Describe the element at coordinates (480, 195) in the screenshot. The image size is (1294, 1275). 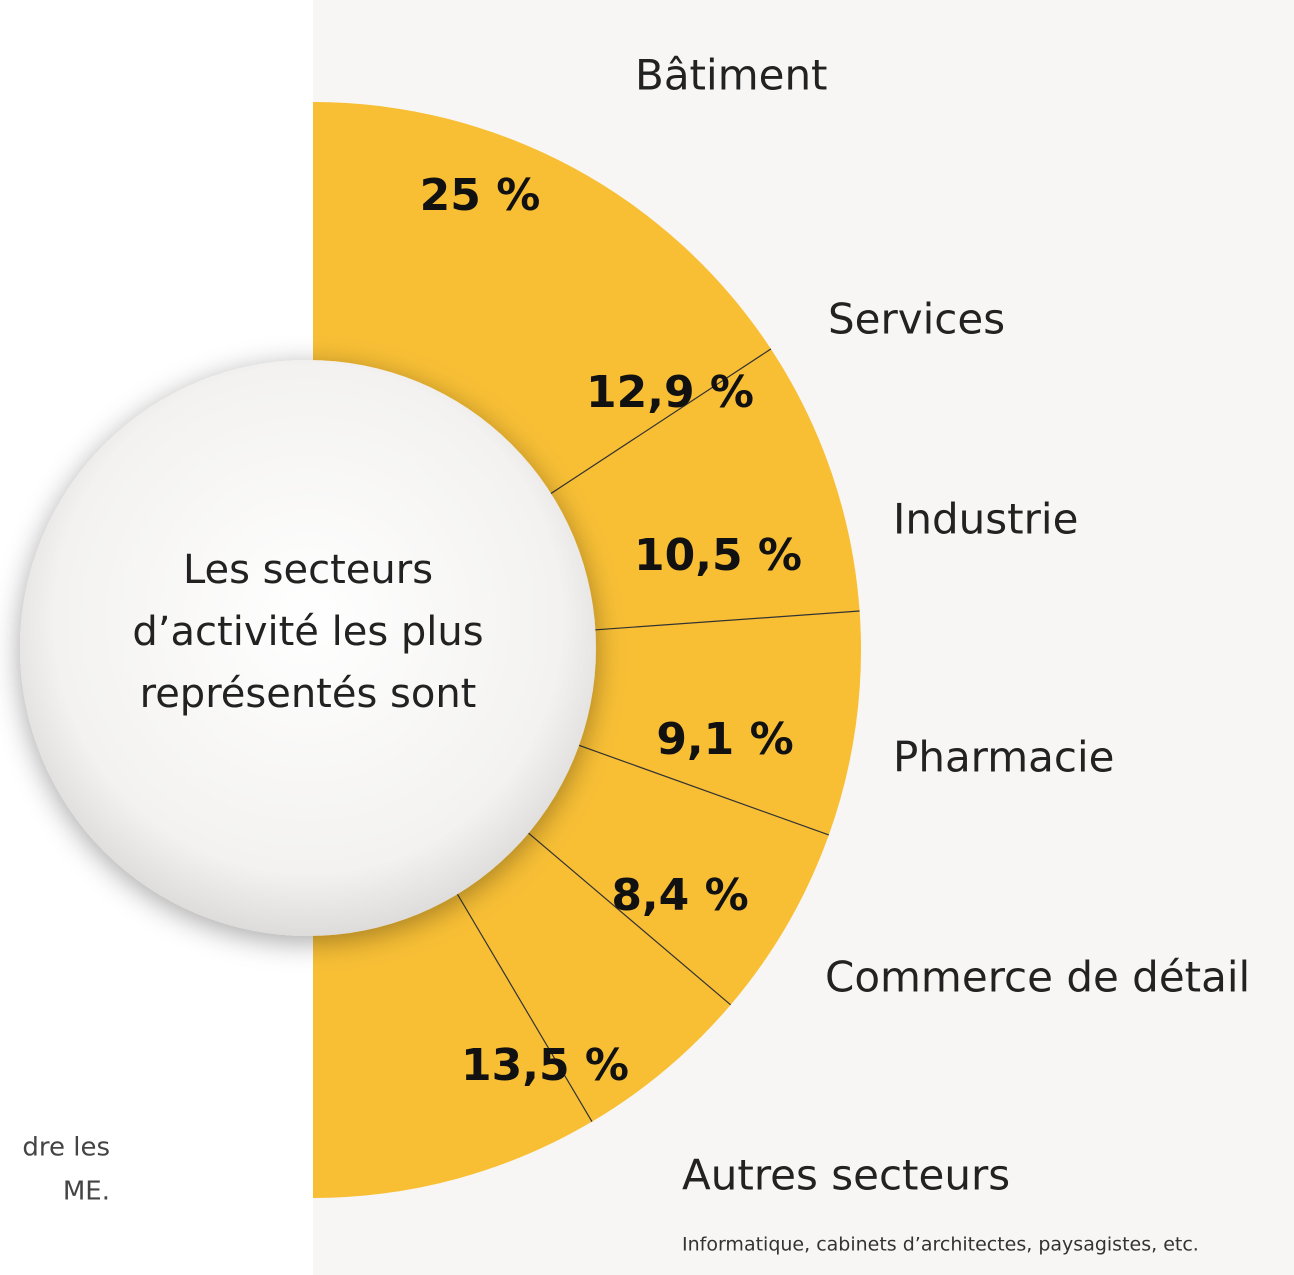
I see `value-label: 25 %` at that location.